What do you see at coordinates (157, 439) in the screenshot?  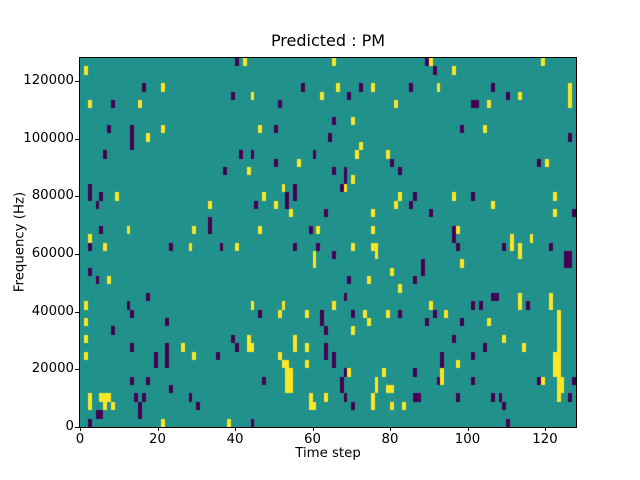 I see `x-tick-label: 20` at bounding box center [157, 439].